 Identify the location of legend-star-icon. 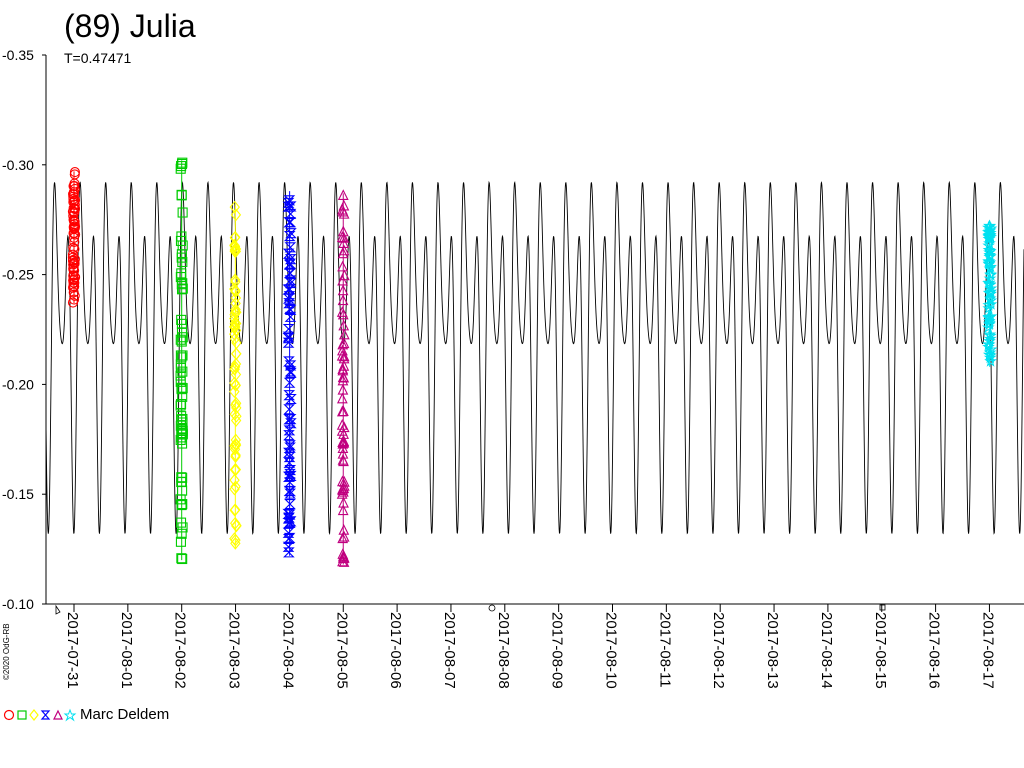
(70, 715).